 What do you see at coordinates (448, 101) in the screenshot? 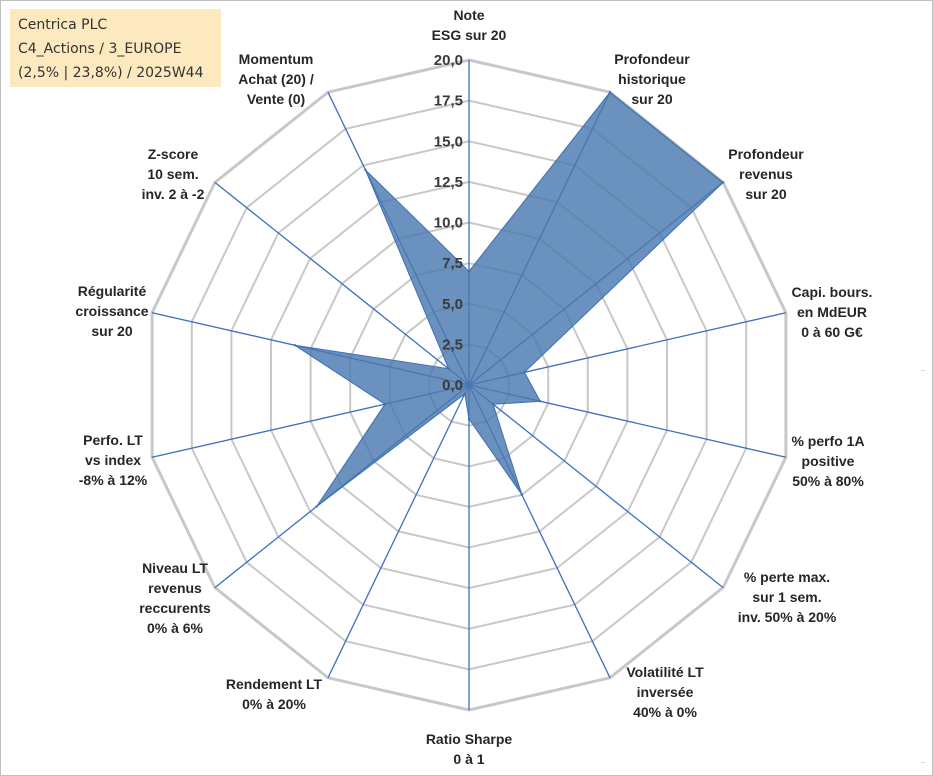
I see `tick-label: 17,5` at bounding box center [448, 101].